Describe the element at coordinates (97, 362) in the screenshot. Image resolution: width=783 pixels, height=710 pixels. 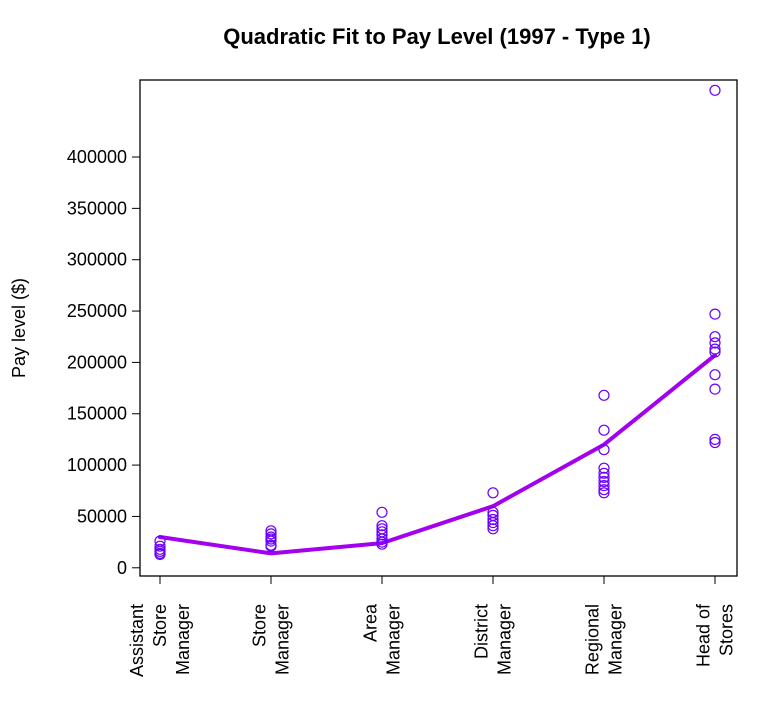
I see `y-tick-label: 200000` at that location.